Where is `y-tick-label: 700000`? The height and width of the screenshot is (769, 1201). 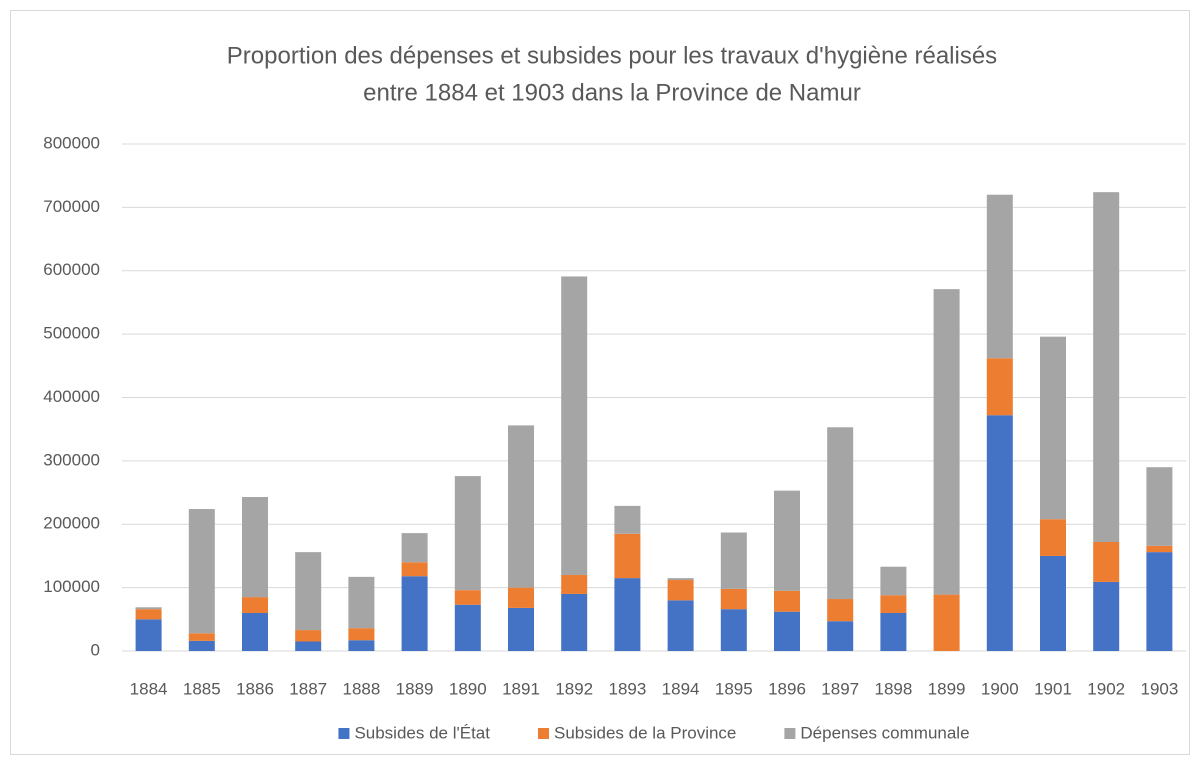 y-tick-label: 700000 is located at coordinates (71, 206).